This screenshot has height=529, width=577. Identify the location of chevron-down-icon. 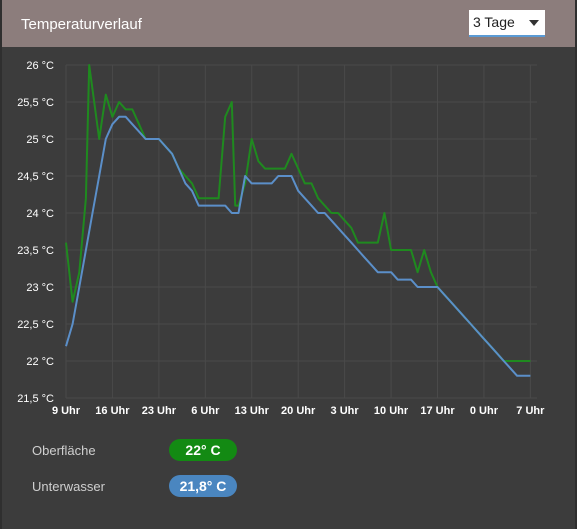
(534, 23).